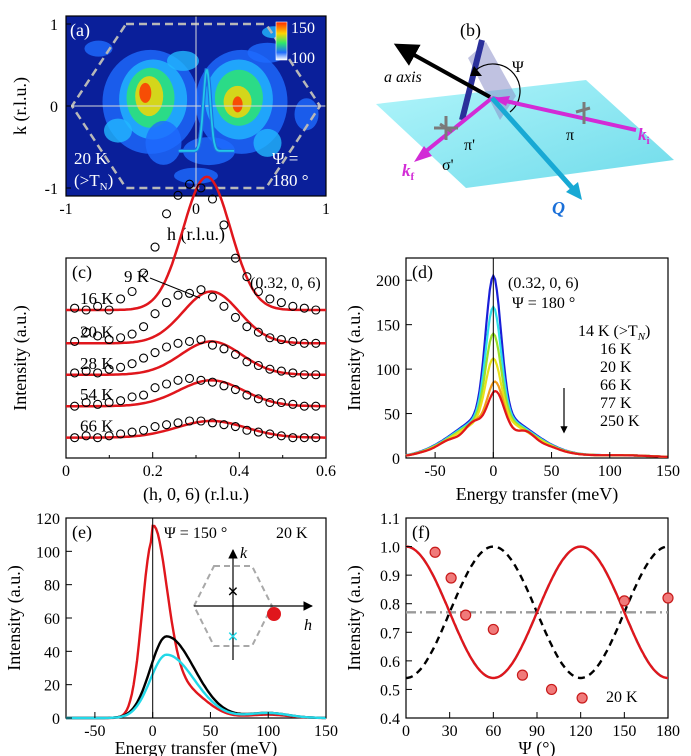 Image resolution: width=691 pixels, height=756 pixels. What do you see at coordinates (390, 690) in the screenshot?
I see `panel-f-ytick: 0.5` at bounding box center [390, 690].